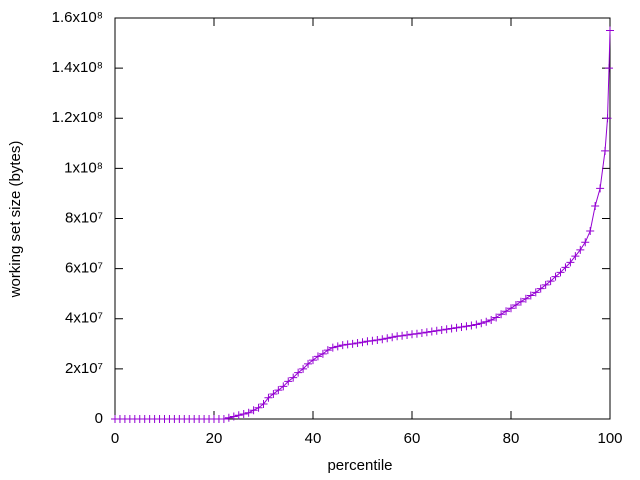  What do you see at coordinates (84, 318) in the screenshot?
I see `y-tick-label: 4x10⁷` at bounding box center [84, 318].